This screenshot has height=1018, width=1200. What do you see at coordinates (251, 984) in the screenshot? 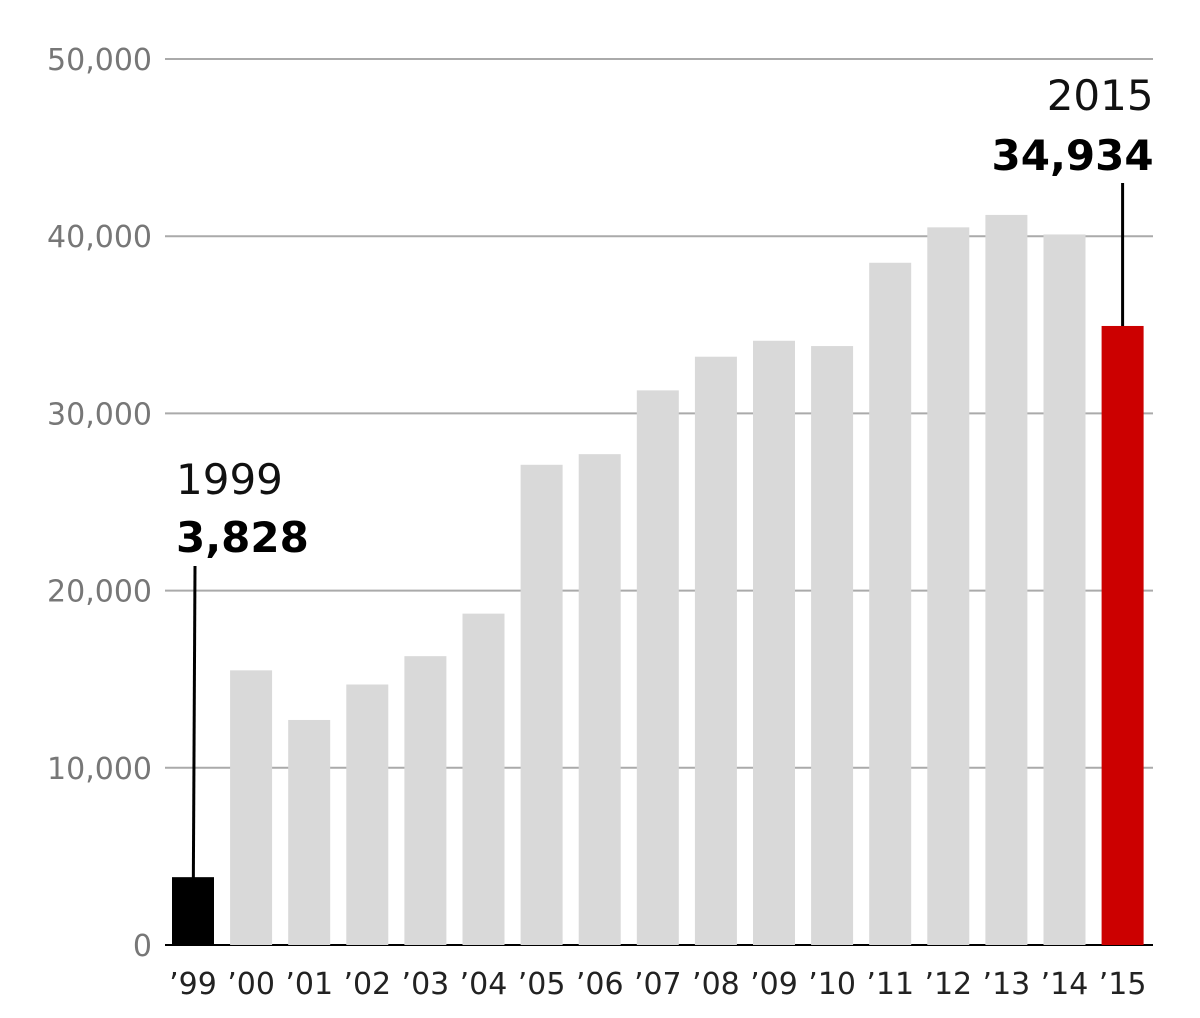
I see `x-tick-label: ’00` at bounding box center [251, 984].